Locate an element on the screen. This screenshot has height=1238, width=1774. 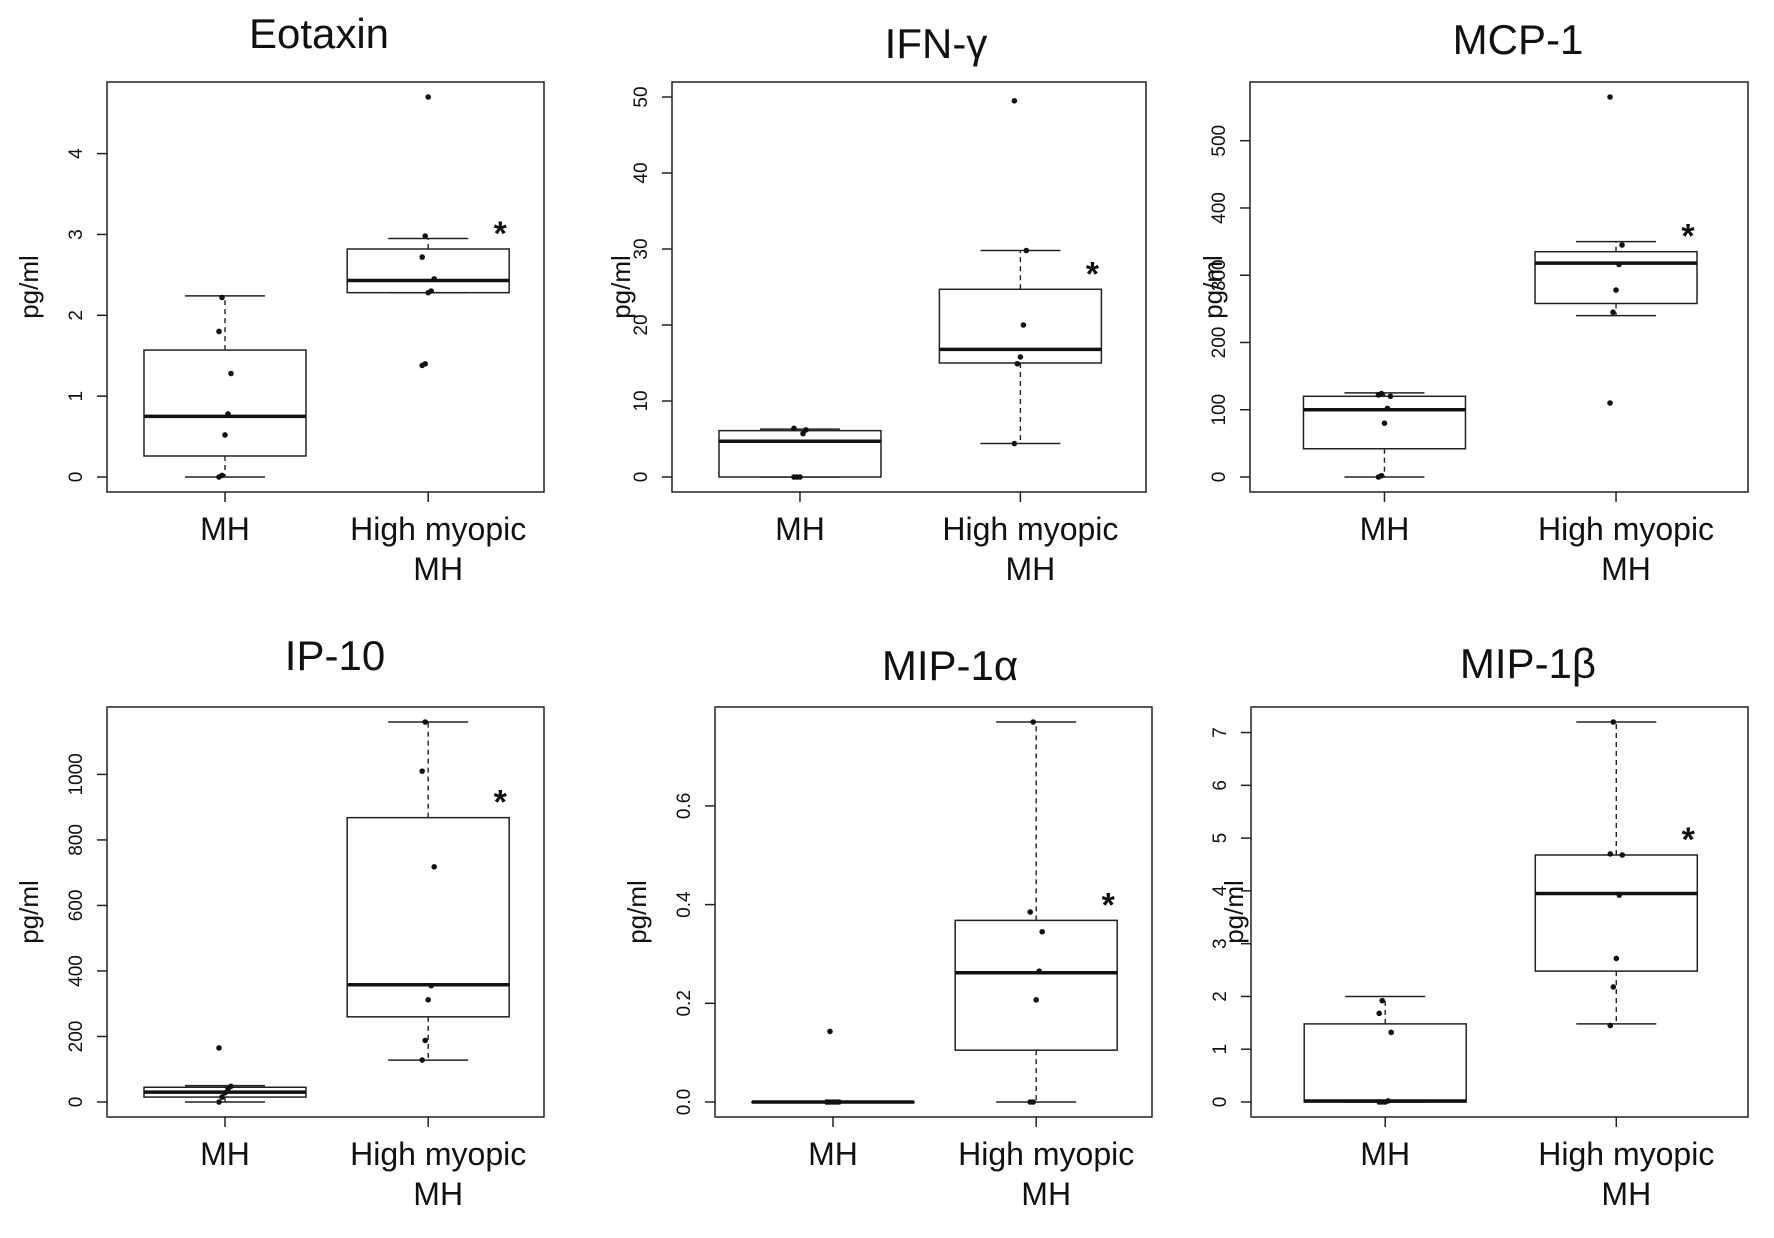
panel-6-mh-box is located at coordinates (1385, 1063).